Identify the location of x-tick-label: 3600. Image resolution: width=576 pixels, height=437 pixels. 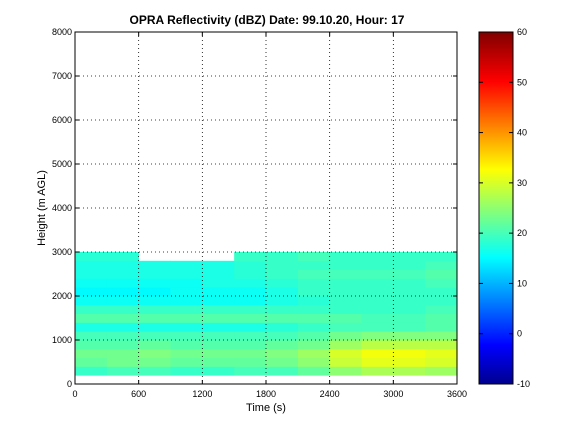
(457, 394).